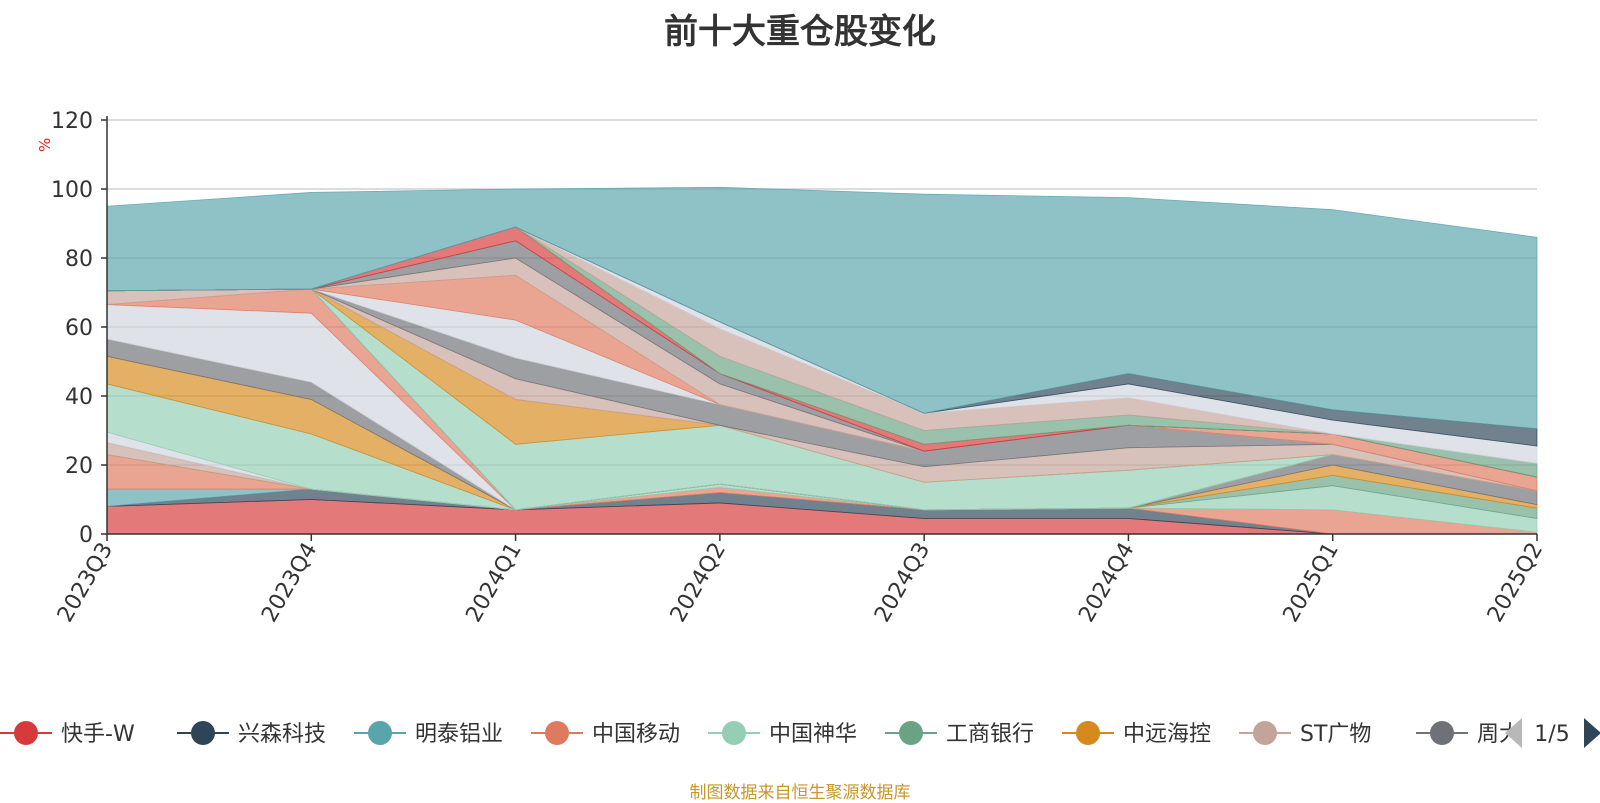 The width and height of the screenshot is (1600, 803). I want to click on x-tick-label: 2025Q2, so click(1515, 583).